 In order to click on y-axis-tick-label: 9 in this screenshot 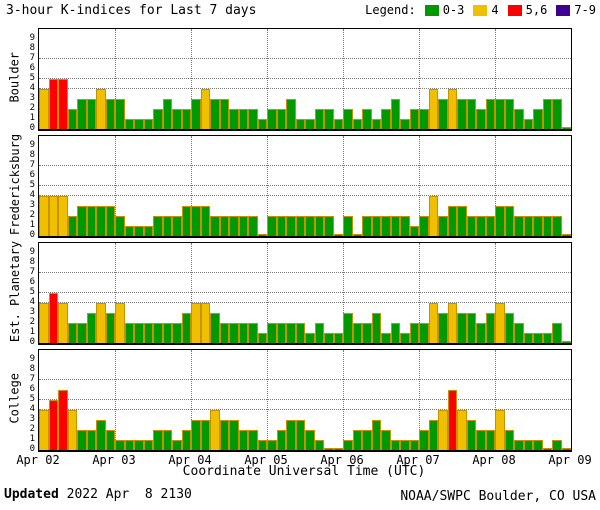, I will do `click(32, 252)`.